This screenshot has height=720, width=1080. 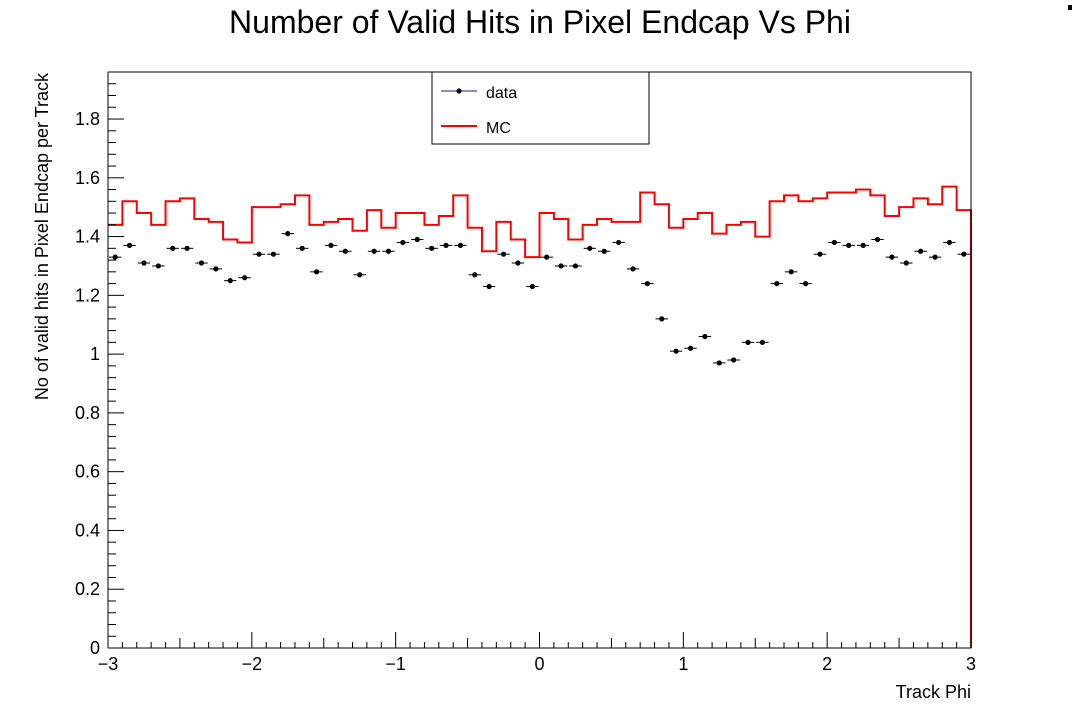 I want to click on y-tick-label: 0.4, so click(x=87, y=530).